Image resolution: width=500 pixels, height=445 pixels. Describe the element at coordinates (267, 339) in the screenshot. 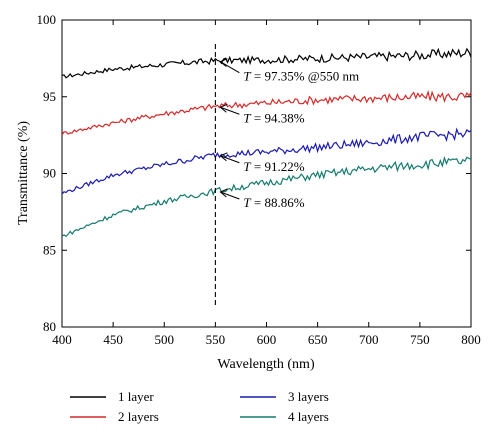

I see `x-tick-label: 600` at that location.